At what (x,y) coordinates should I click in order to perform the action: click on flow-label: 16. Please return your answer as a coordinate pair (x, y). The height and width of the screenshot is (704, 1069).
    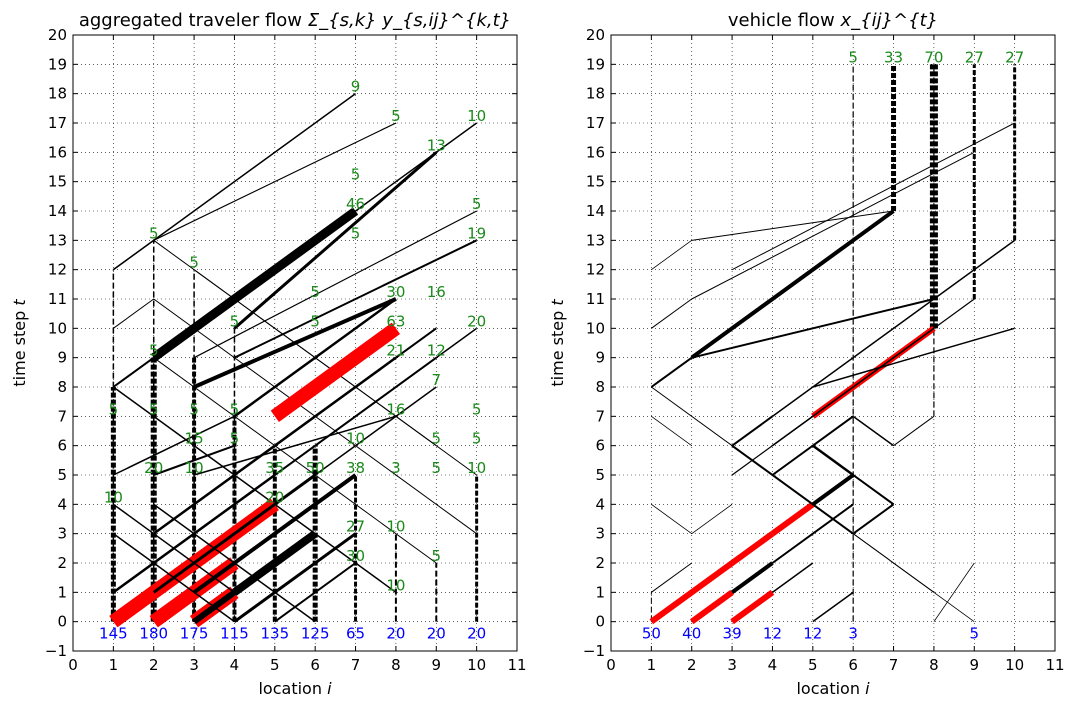
    Looking at the image, I should click on (395, 409).